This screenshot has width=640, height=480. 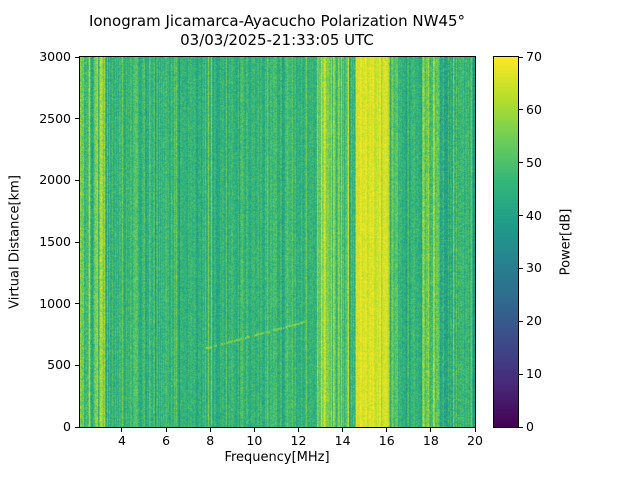 What do you see at coordinates (530, 426) in the screenshot?
I see `colorbar-tick-label: 0` at bounding box center [530, 426].